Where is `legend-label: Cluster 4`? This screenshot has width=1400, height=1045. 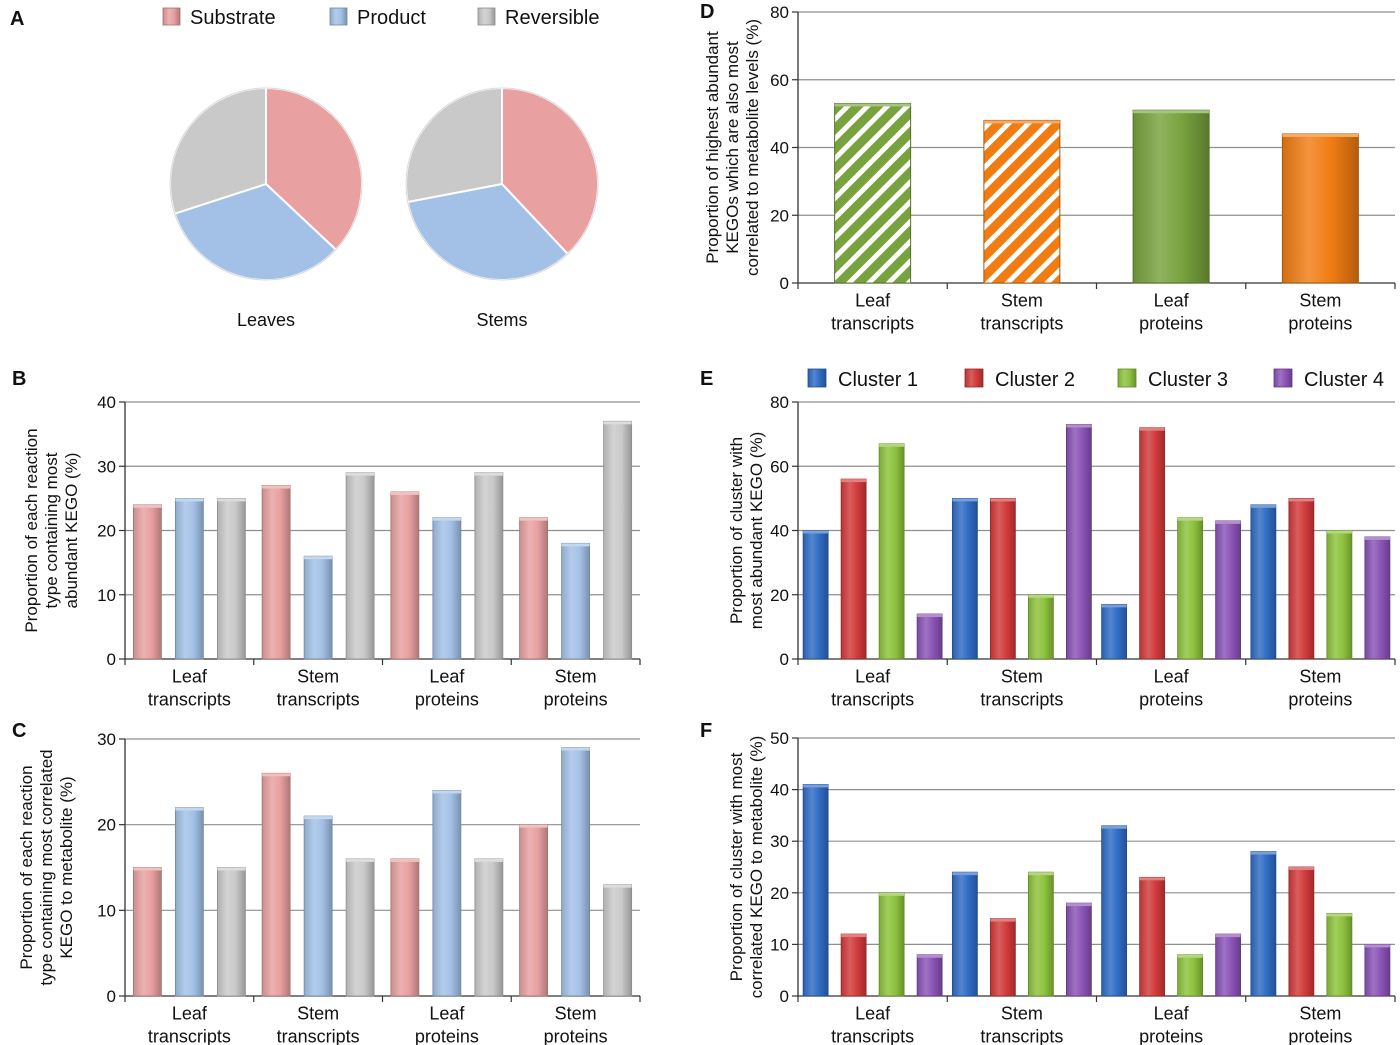
legend-label: Cluster 4 is located at coordinates (1344, 380).